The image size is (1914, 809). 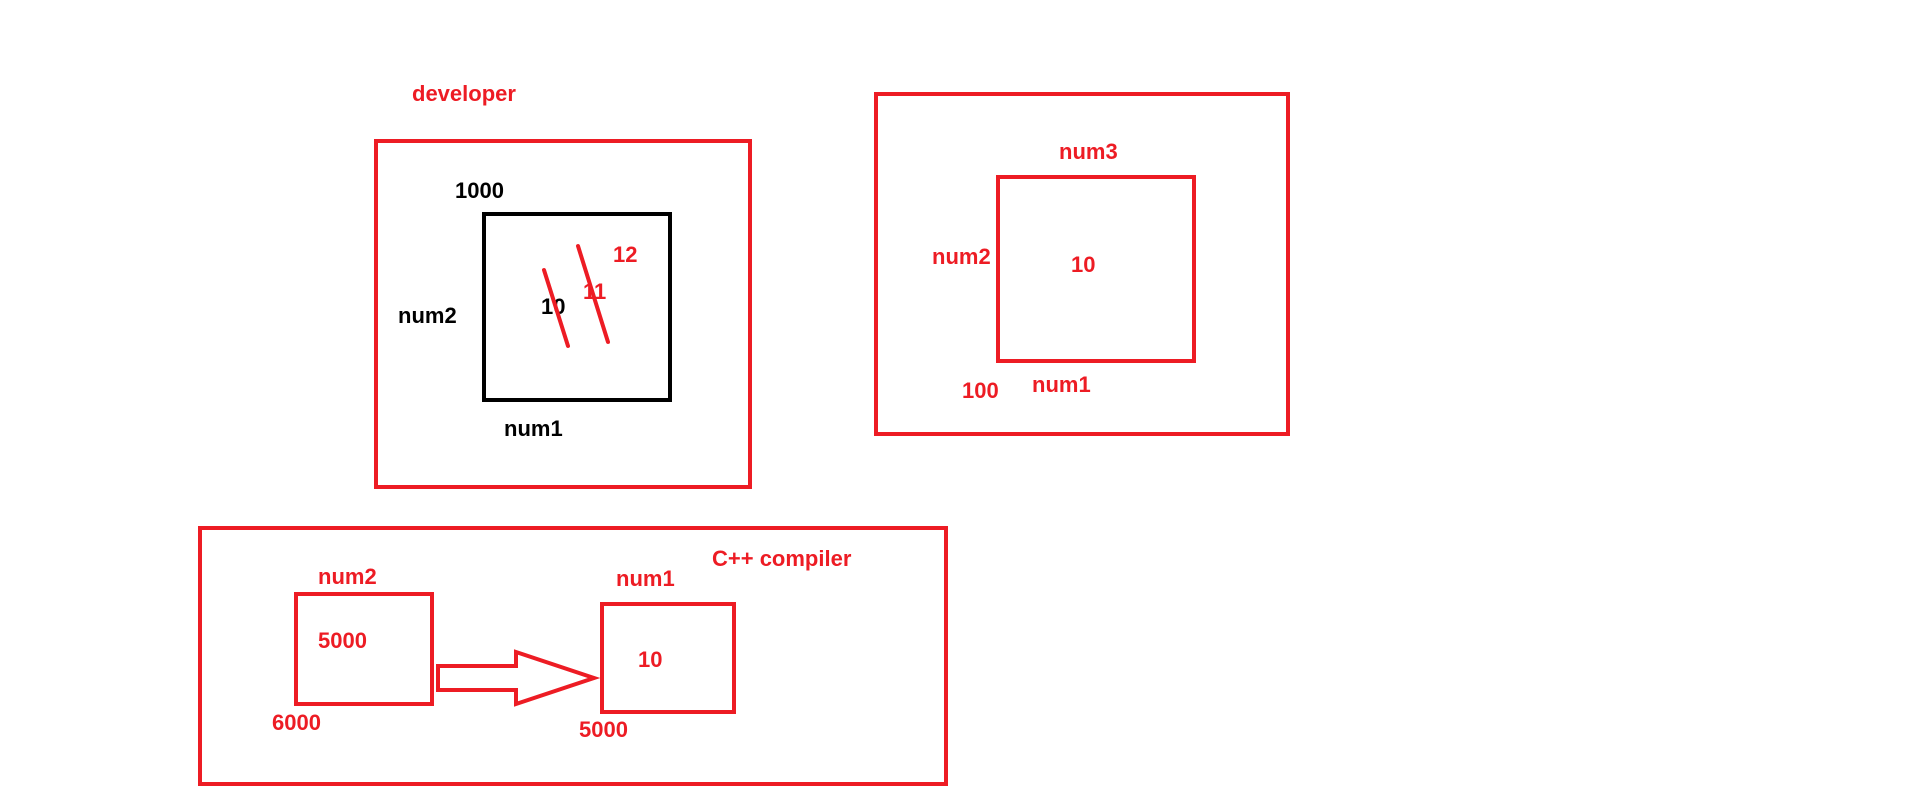 What do you see at coordinates (980, 390) in the screenshot?
I see `reference-address-label: 100` at bounding box center [980, 390].